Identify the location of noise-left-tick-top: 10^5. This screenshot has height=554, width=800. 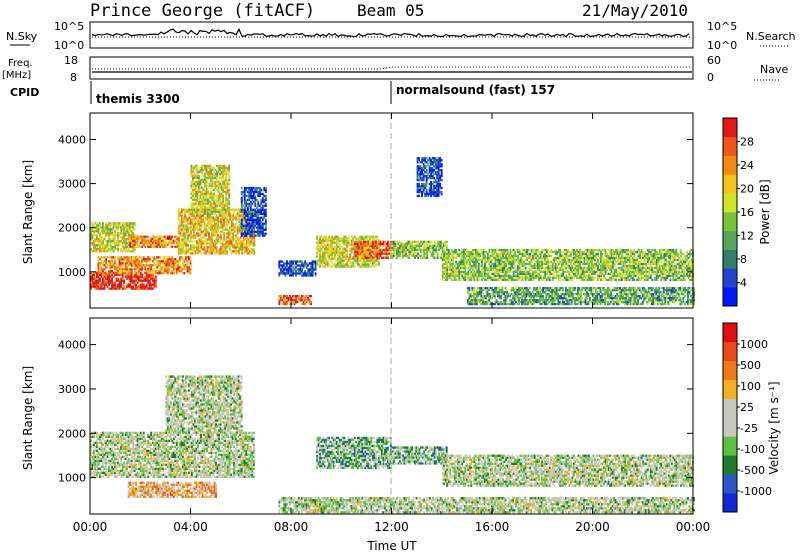
(69, 26).